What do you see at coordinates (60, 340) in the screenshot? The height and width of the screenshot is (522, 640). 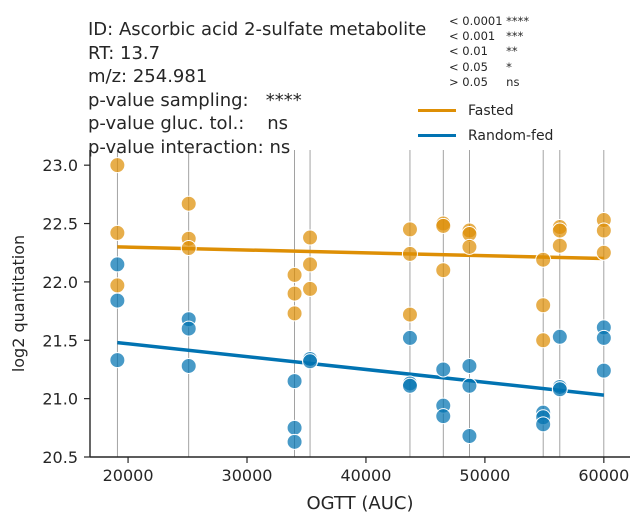 I see `y-tick-label: 21.5` at bounding box center [60, 340].